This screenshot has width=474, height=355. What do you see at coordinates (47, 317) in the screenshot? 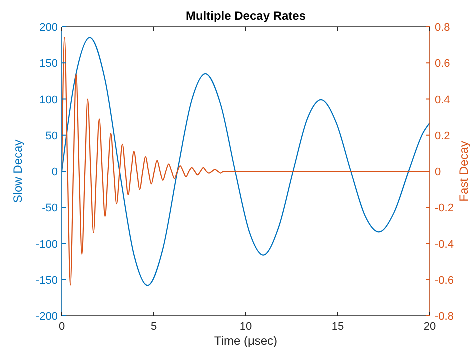
I see `y-tick-label: -200` at bounding box center [47, 317].